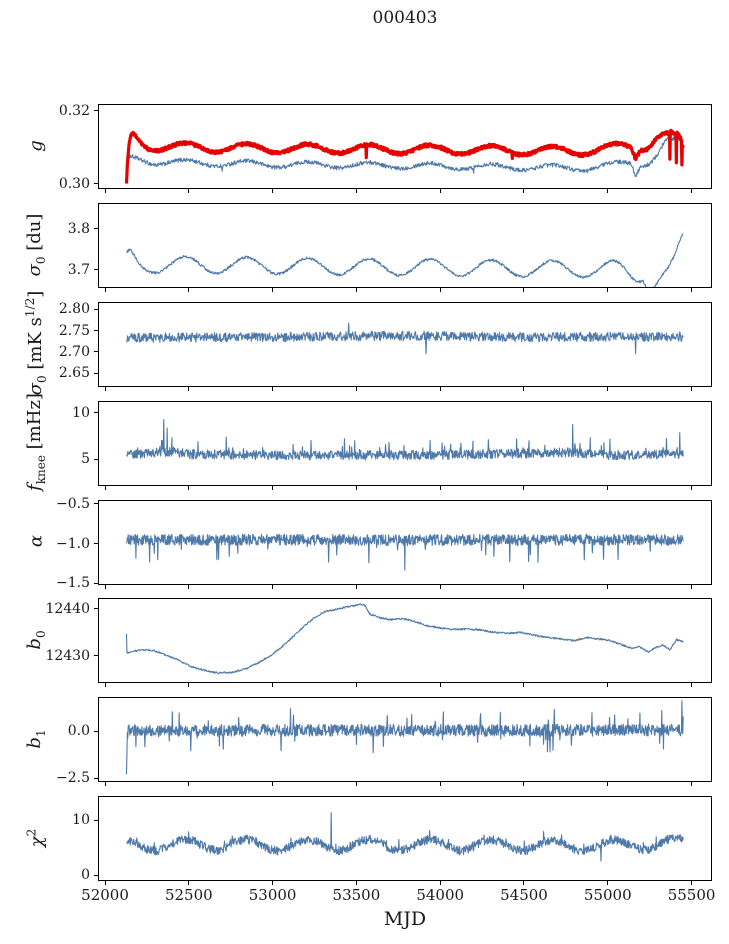 This screenshot has width=729, height=944. What do you see at coordinates (74, 373) in the screenshot?
I see `ytick-label-sigma0-mks: 2.65` at bounding box center [74, 373].